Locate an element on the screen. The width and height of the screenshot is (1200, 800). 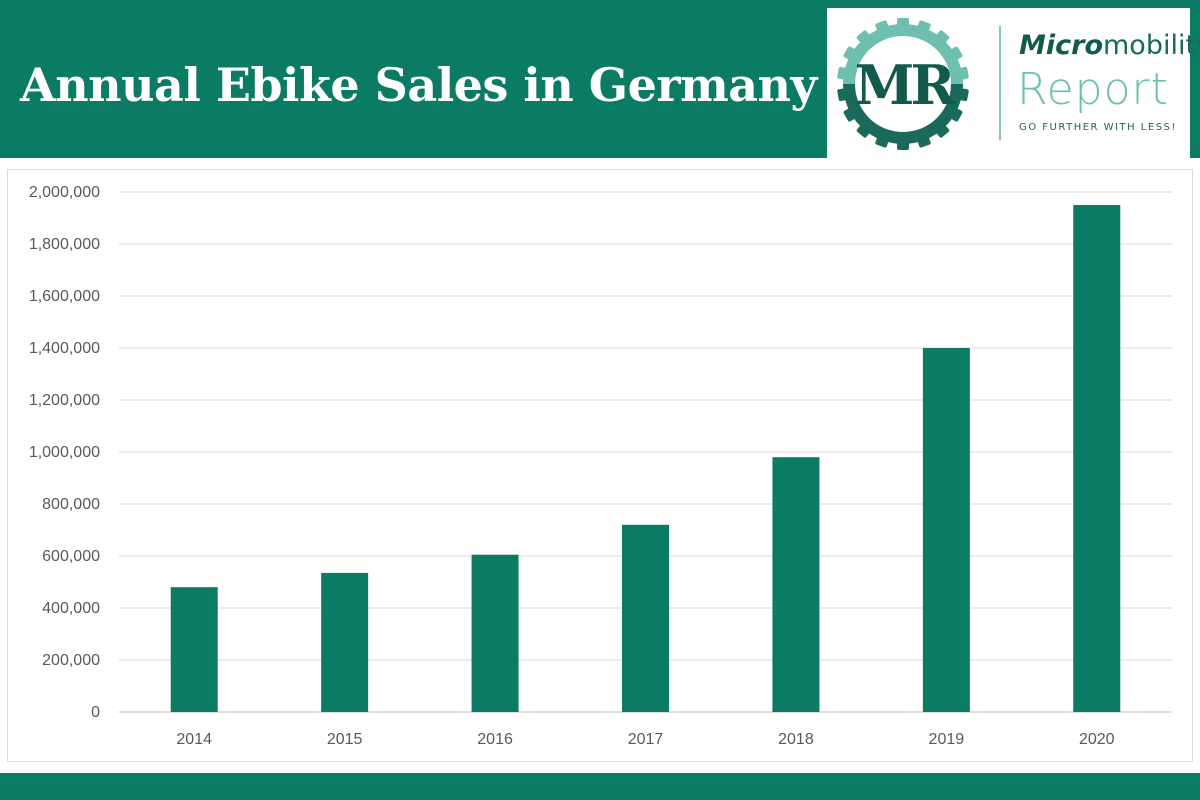
y-tick-label: 1,400,000 is located at coordinates (64, 348).